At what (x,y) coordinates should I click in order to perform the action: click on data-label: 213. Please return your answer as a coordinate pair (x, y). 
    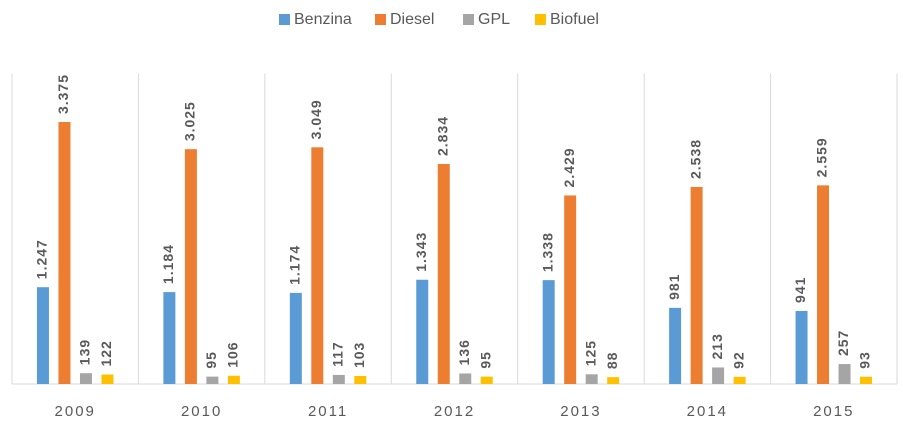
    Looking at the image, I should click on (717, 346).